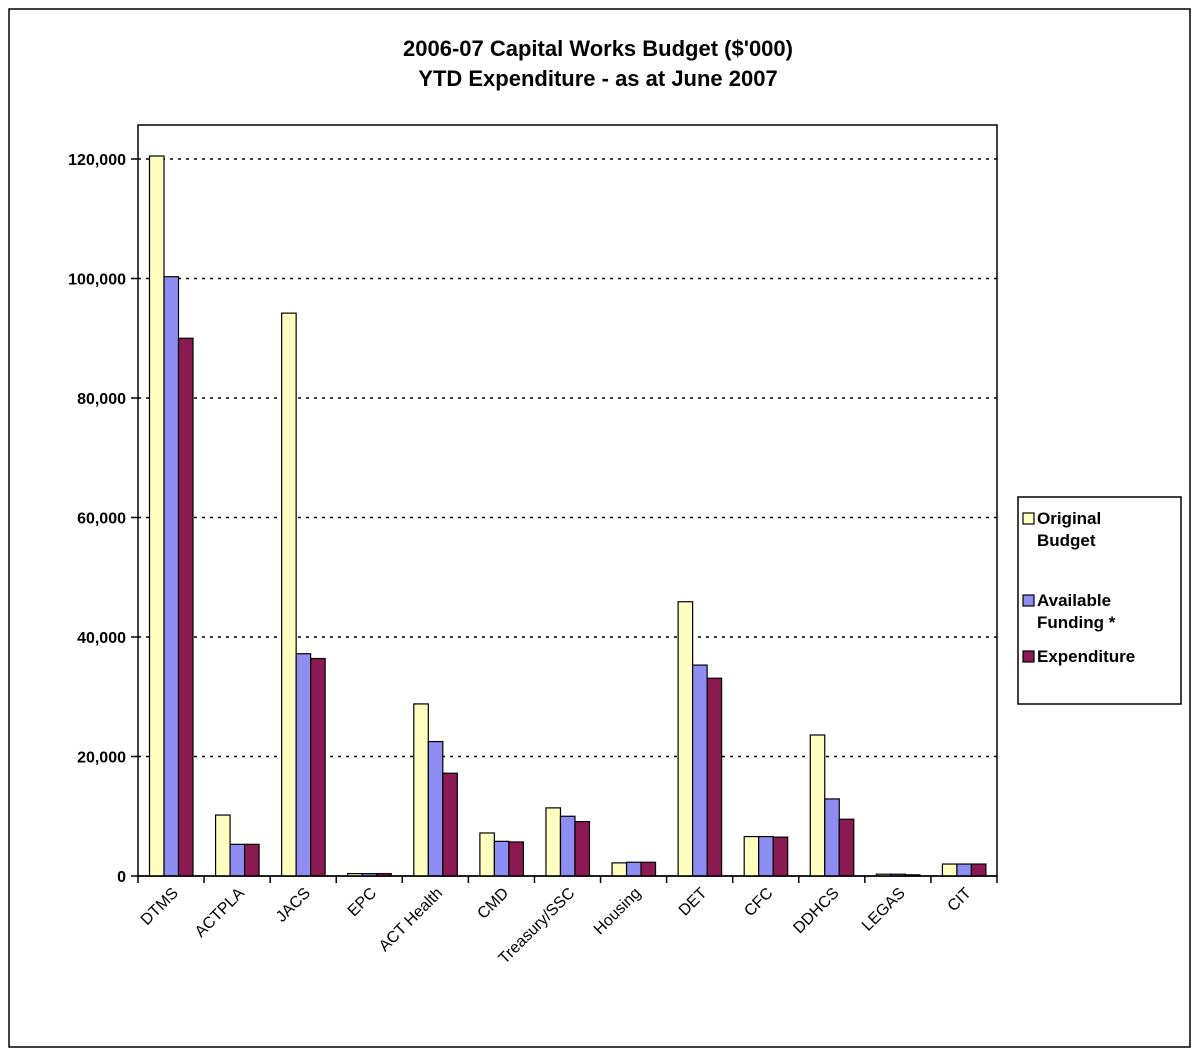 Image resolution: width=1200 pixels, height=1057 pixels. I want to click on y-tick-label: 0, so click(121, 877).